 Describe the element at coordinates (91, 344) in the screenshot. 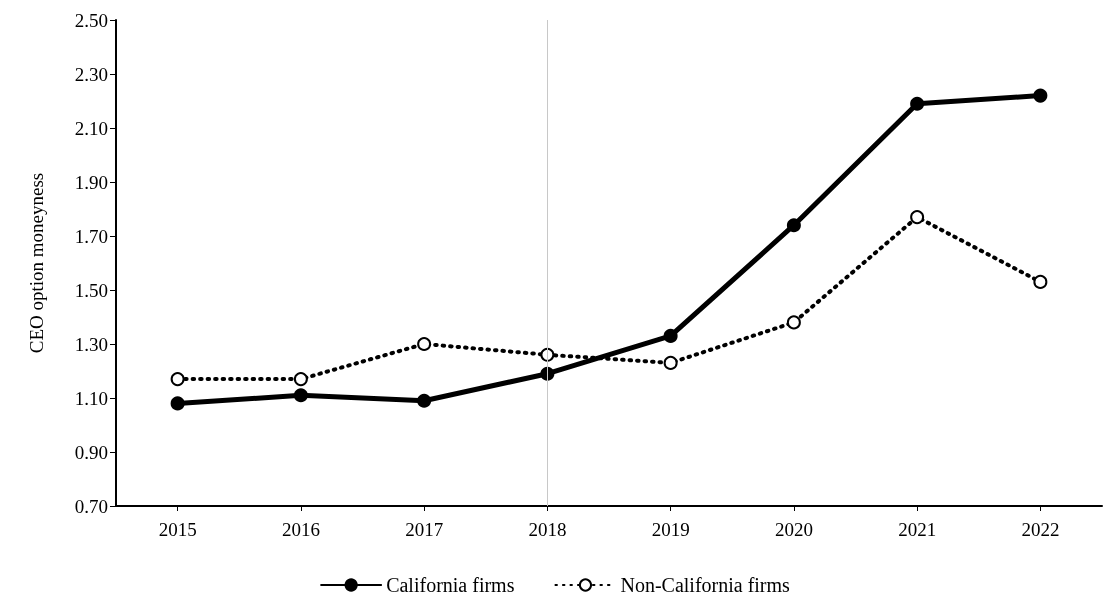

I see `y-tick-label: 1.30` at that location.